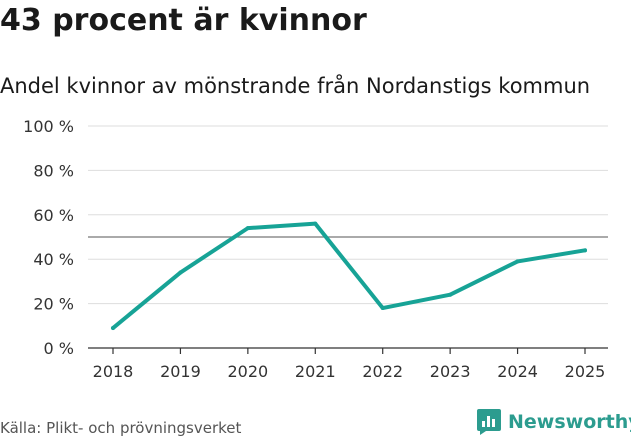 The image size is (631, 439). What do you see at coordinates (121, 428) in the screenshot?
I see `source-note: Källa: Plikt- och prövningsverket` at bounding box center [121, 428].